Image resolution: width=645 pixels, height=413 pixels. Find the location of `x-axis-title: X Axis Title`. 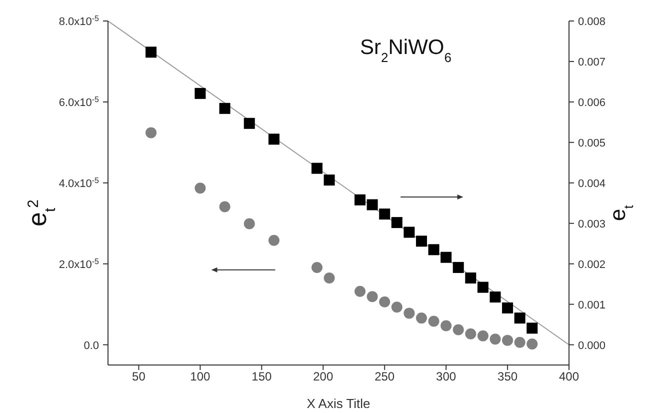

x-axis-title: X Axis Title is located at coordinates (338, 403).